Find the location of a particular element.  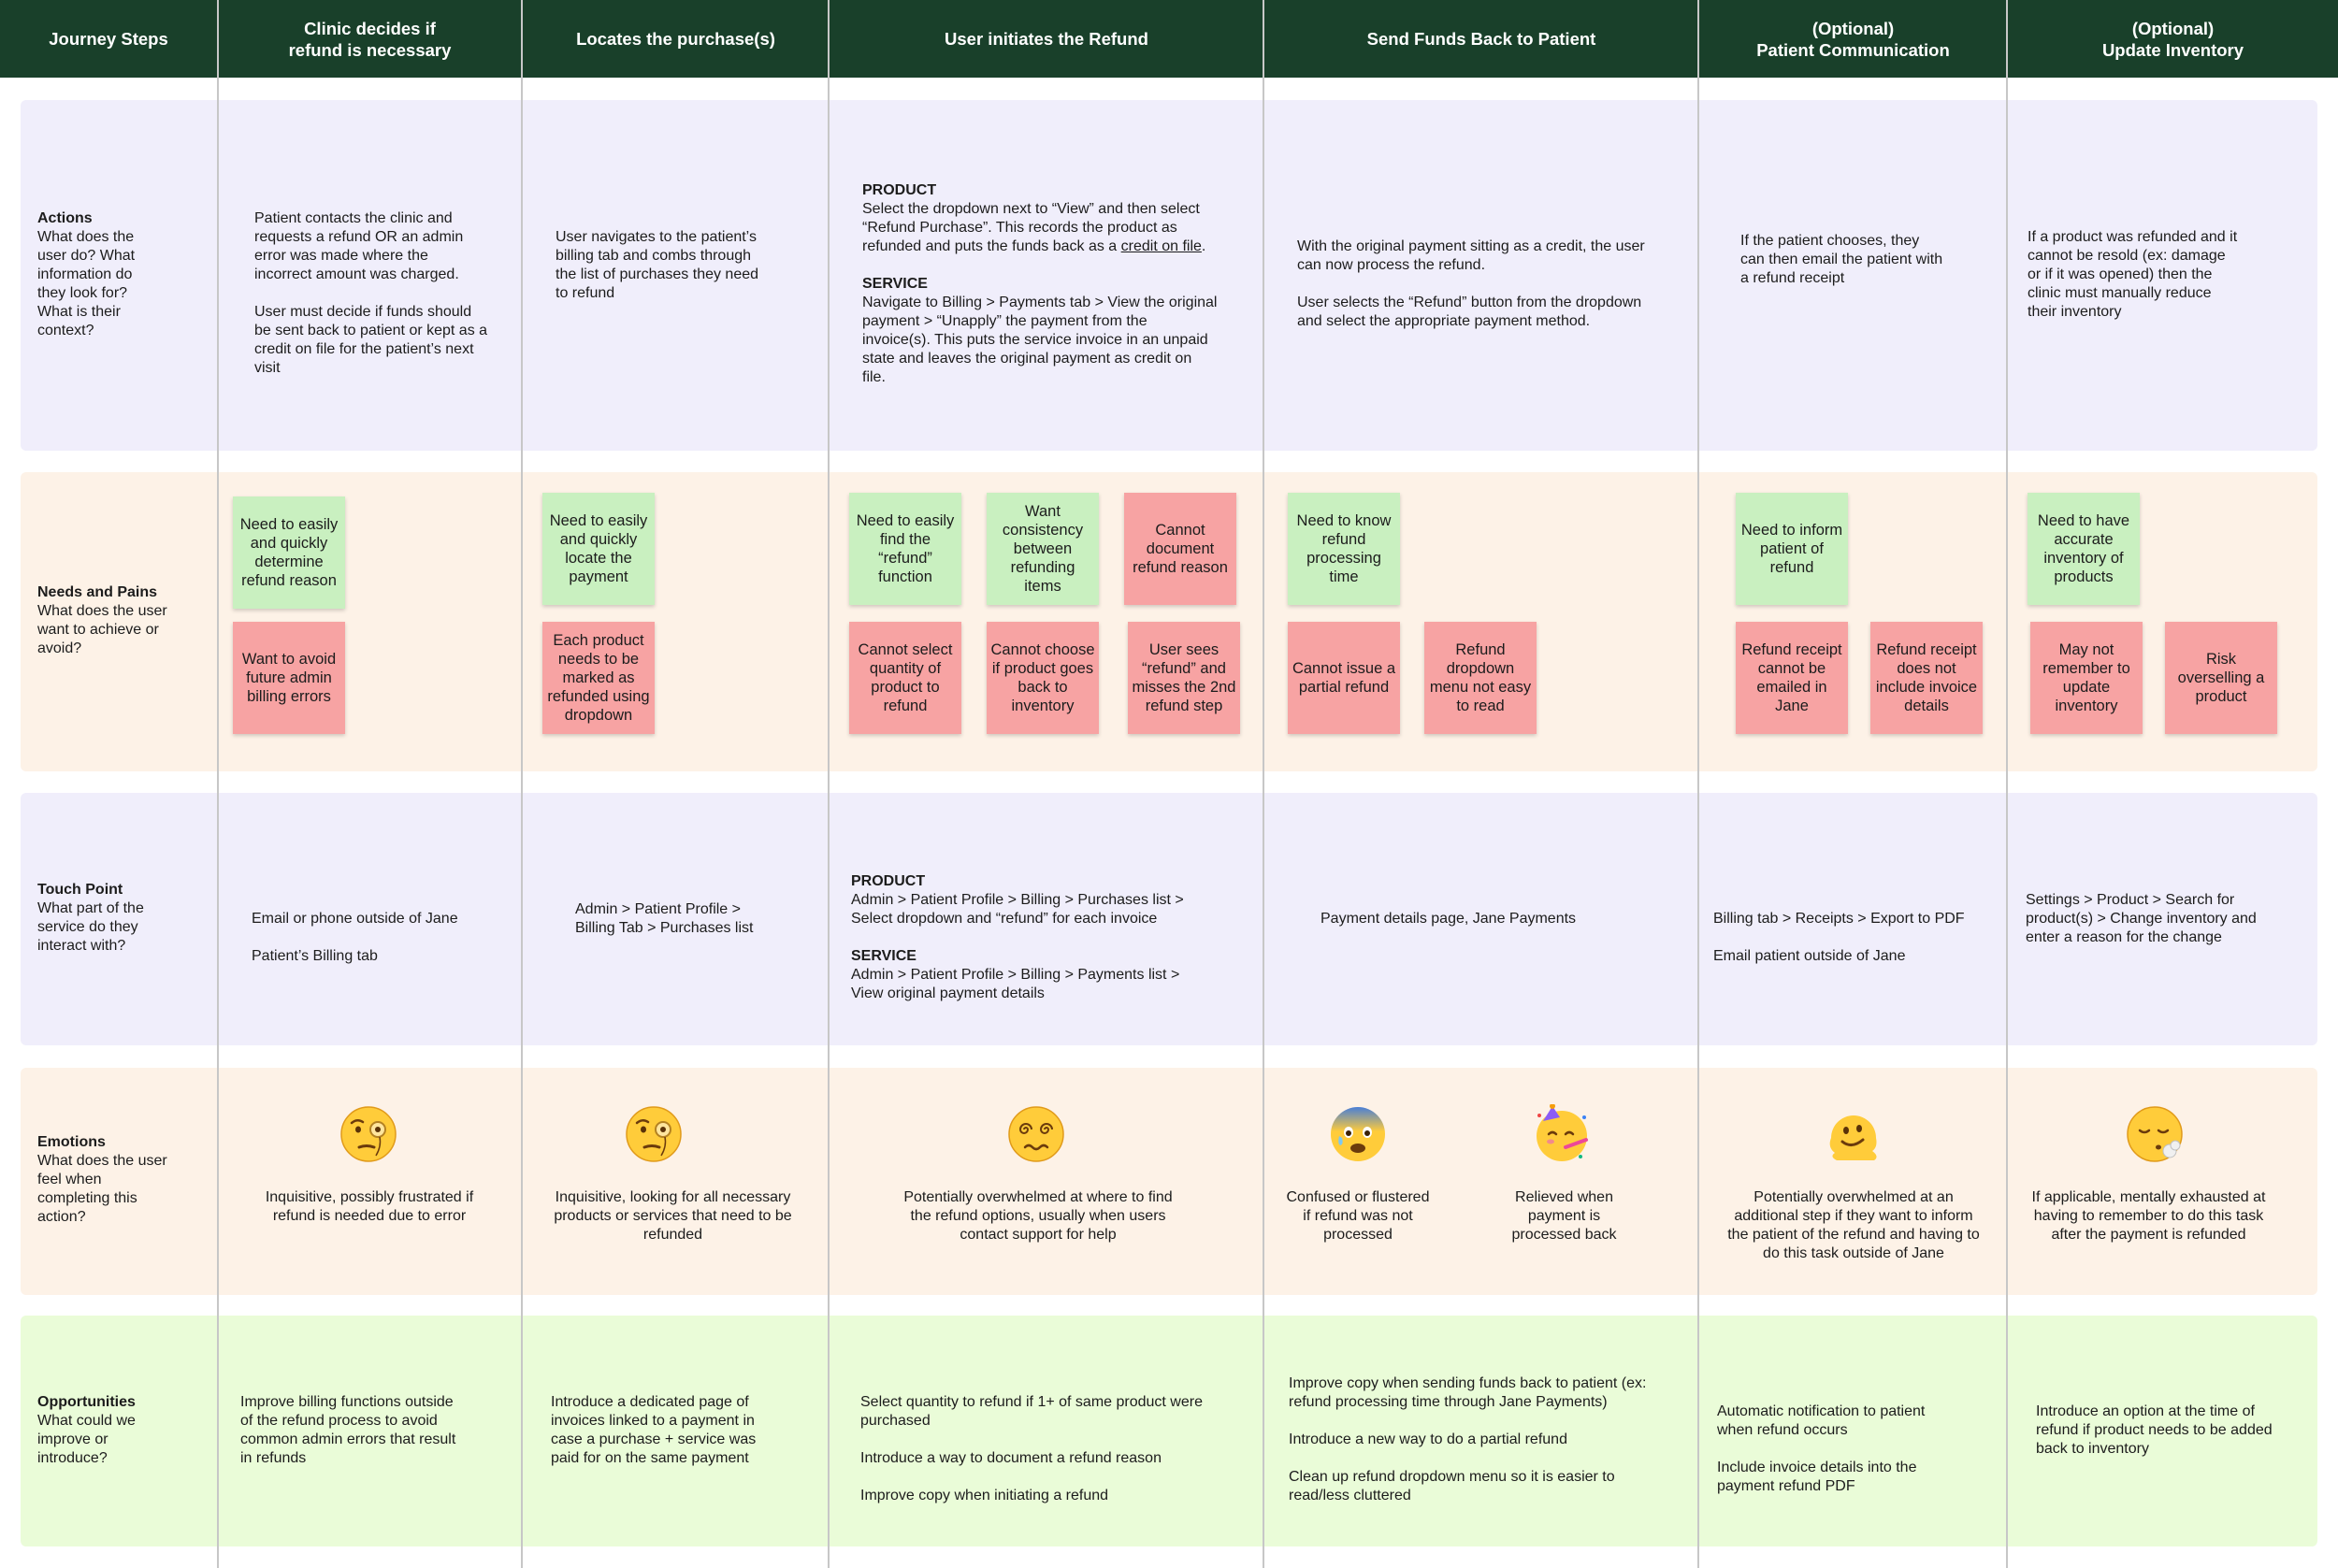

sticky-pain: Risk overselling a product is located at coordinates (2221, 678).